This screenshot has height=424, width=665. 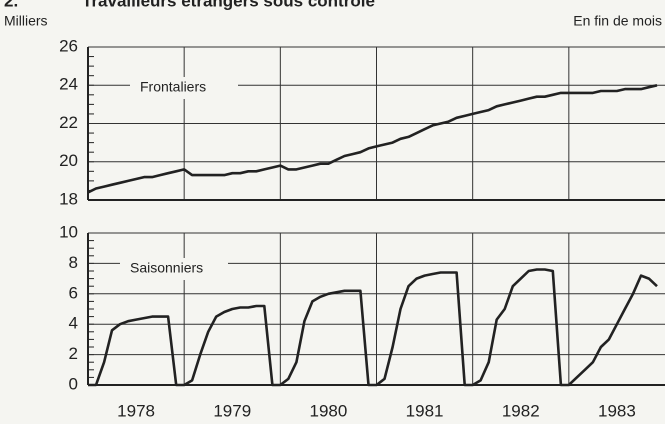 What do you see at coordinates (11, 5) in the screenshot?
I see `chart-number: 2.` at bounding box center [11, 5].